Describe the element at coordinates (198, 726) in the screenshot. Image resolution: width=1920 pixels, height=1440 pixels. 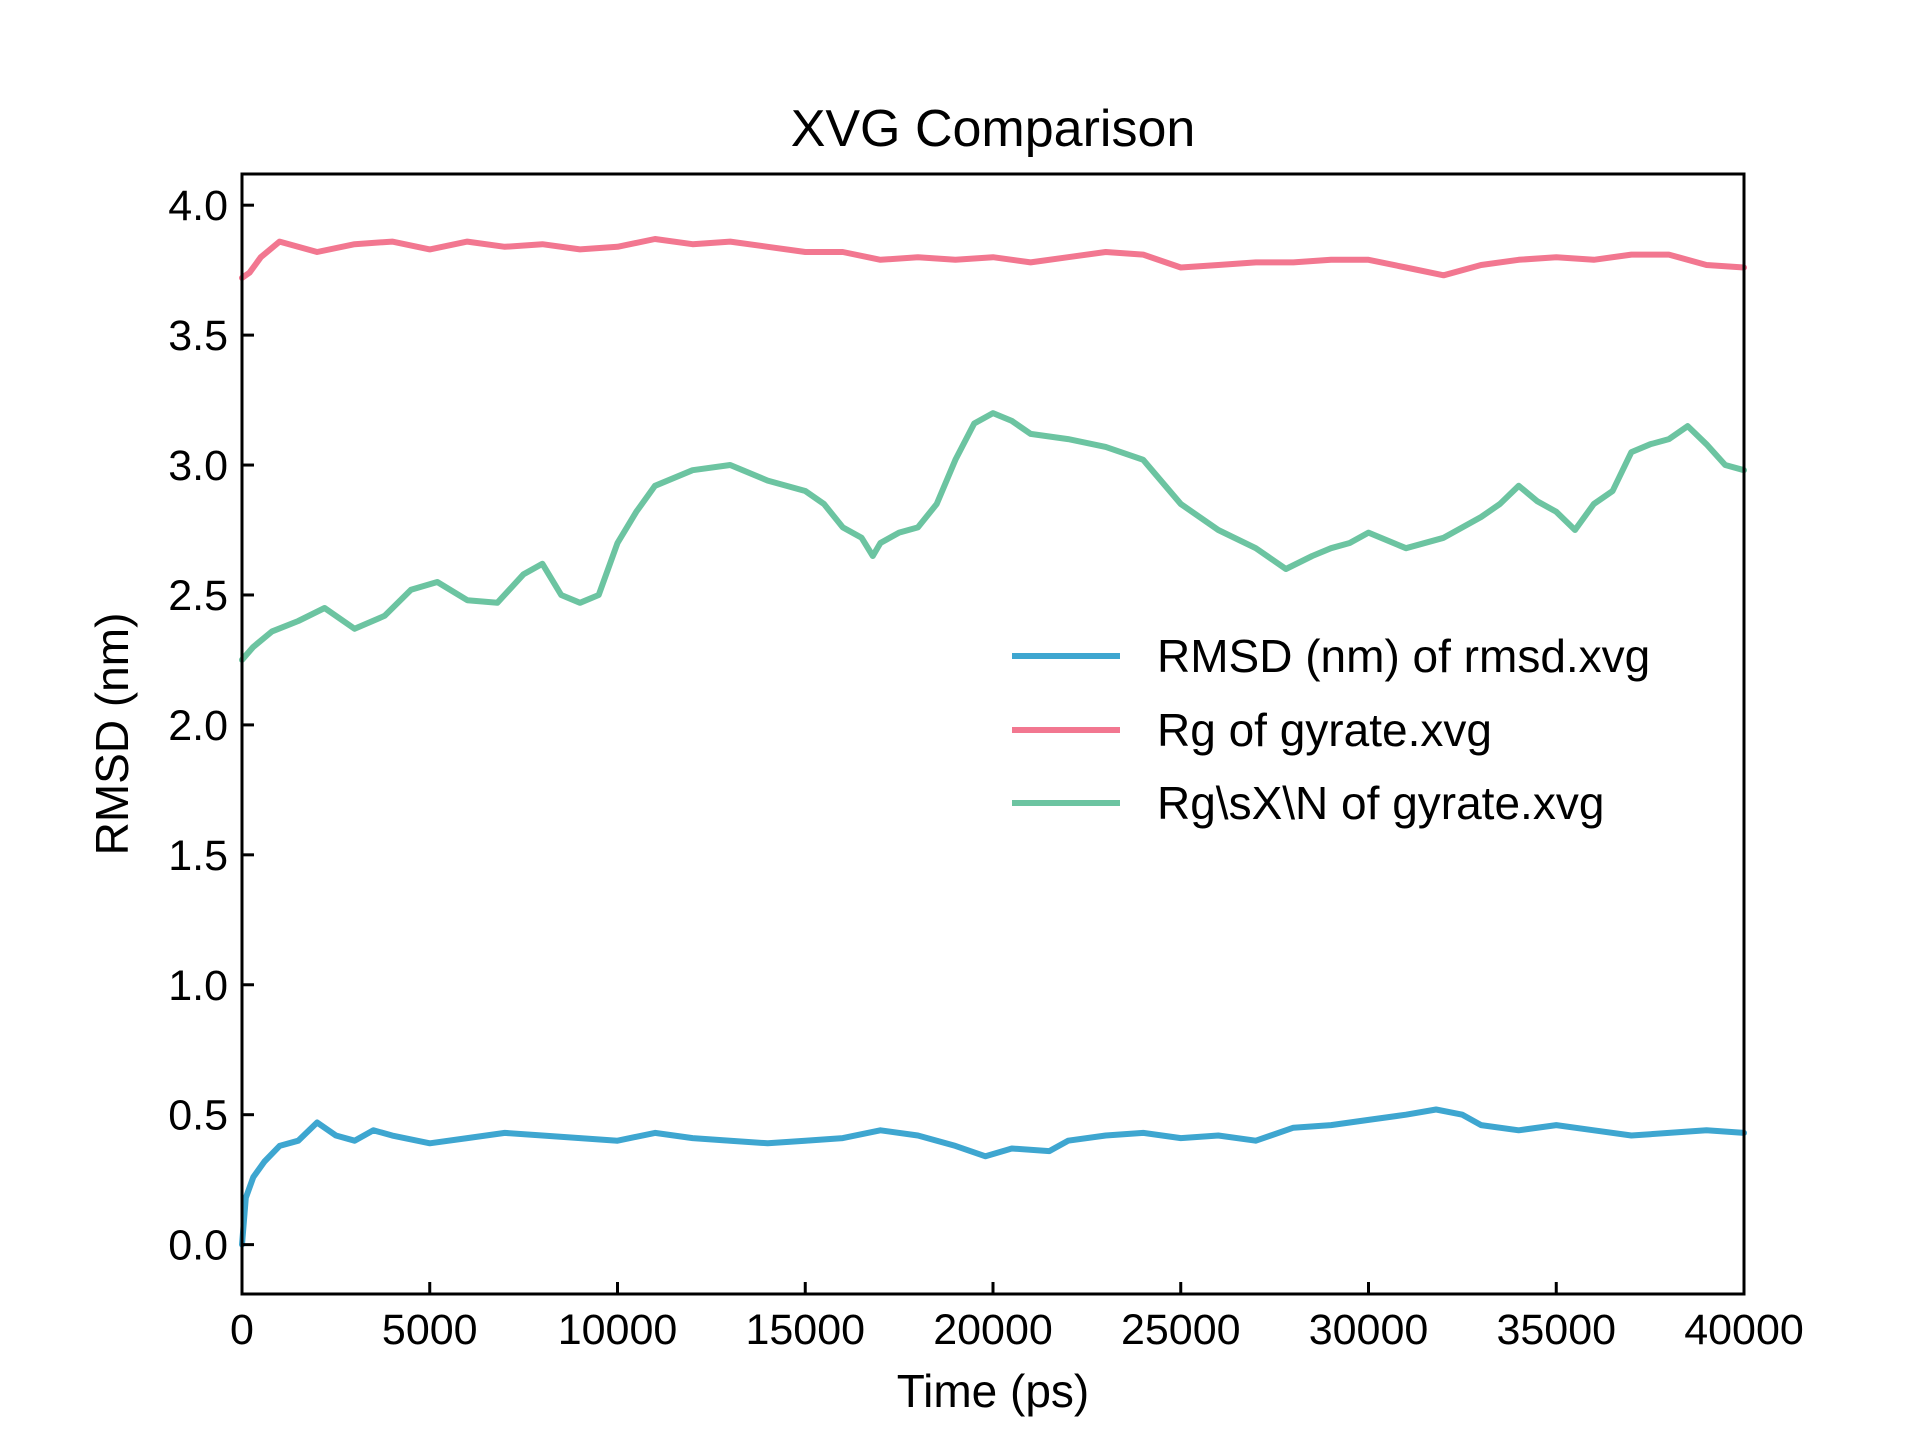
I see `y-tick-label: 2.0` at that location.